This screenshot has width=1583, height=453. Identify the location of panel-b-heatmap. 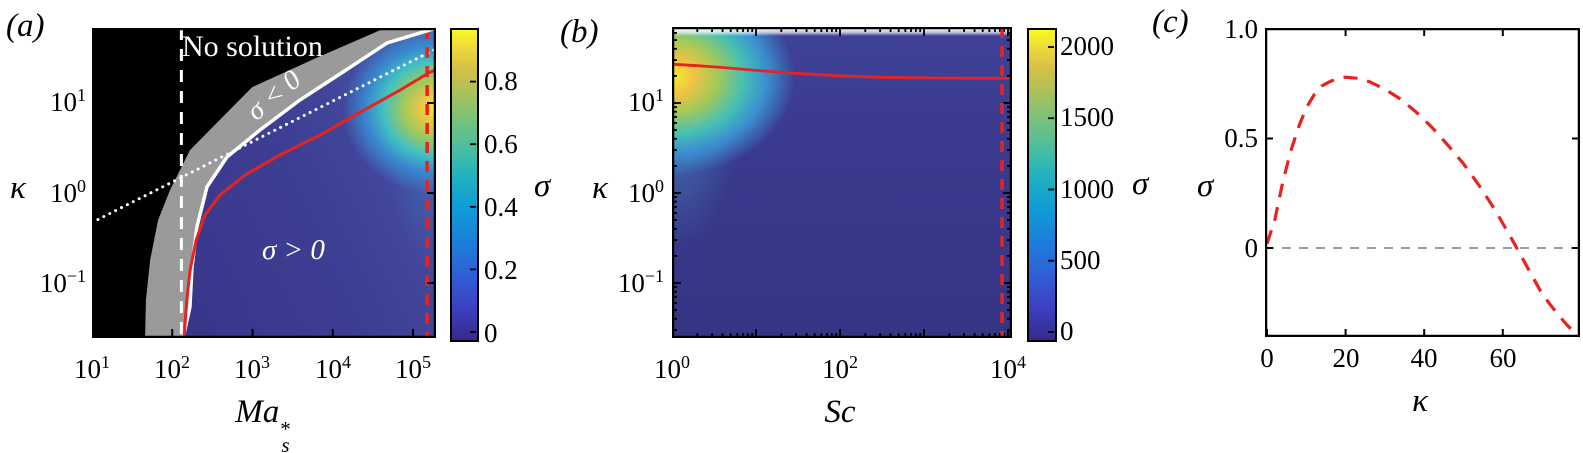
(842, 182).